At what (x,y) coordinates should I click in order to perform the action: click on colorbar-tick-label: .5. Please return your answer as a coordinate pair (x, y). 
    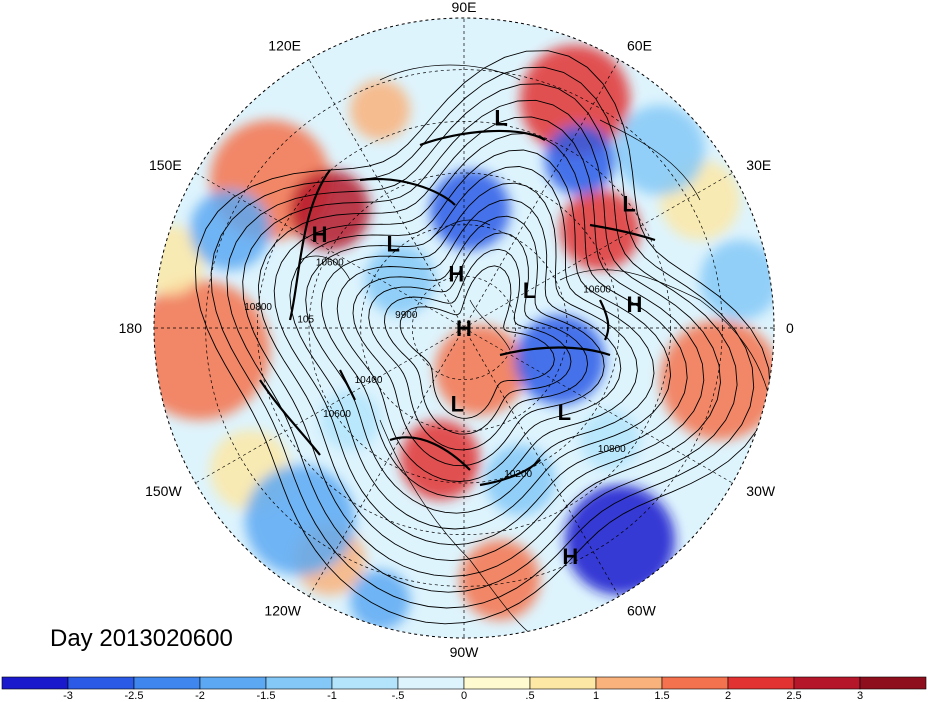
    Looking at the image, I should click on (529, 696).